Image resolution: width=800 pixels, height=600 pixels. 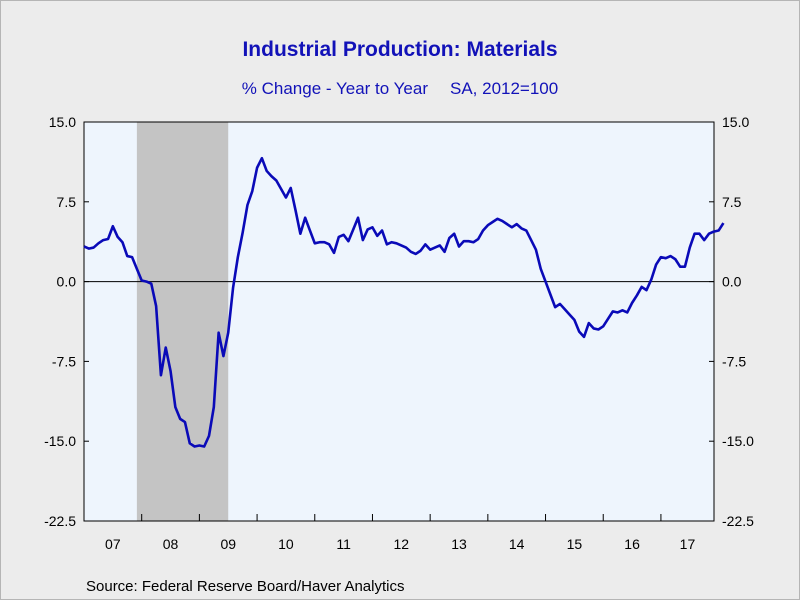 What do you see at coordinates (459, 544) in the screenshot?
I see `x-tick-label: 13` at bounding box center [459, 544].